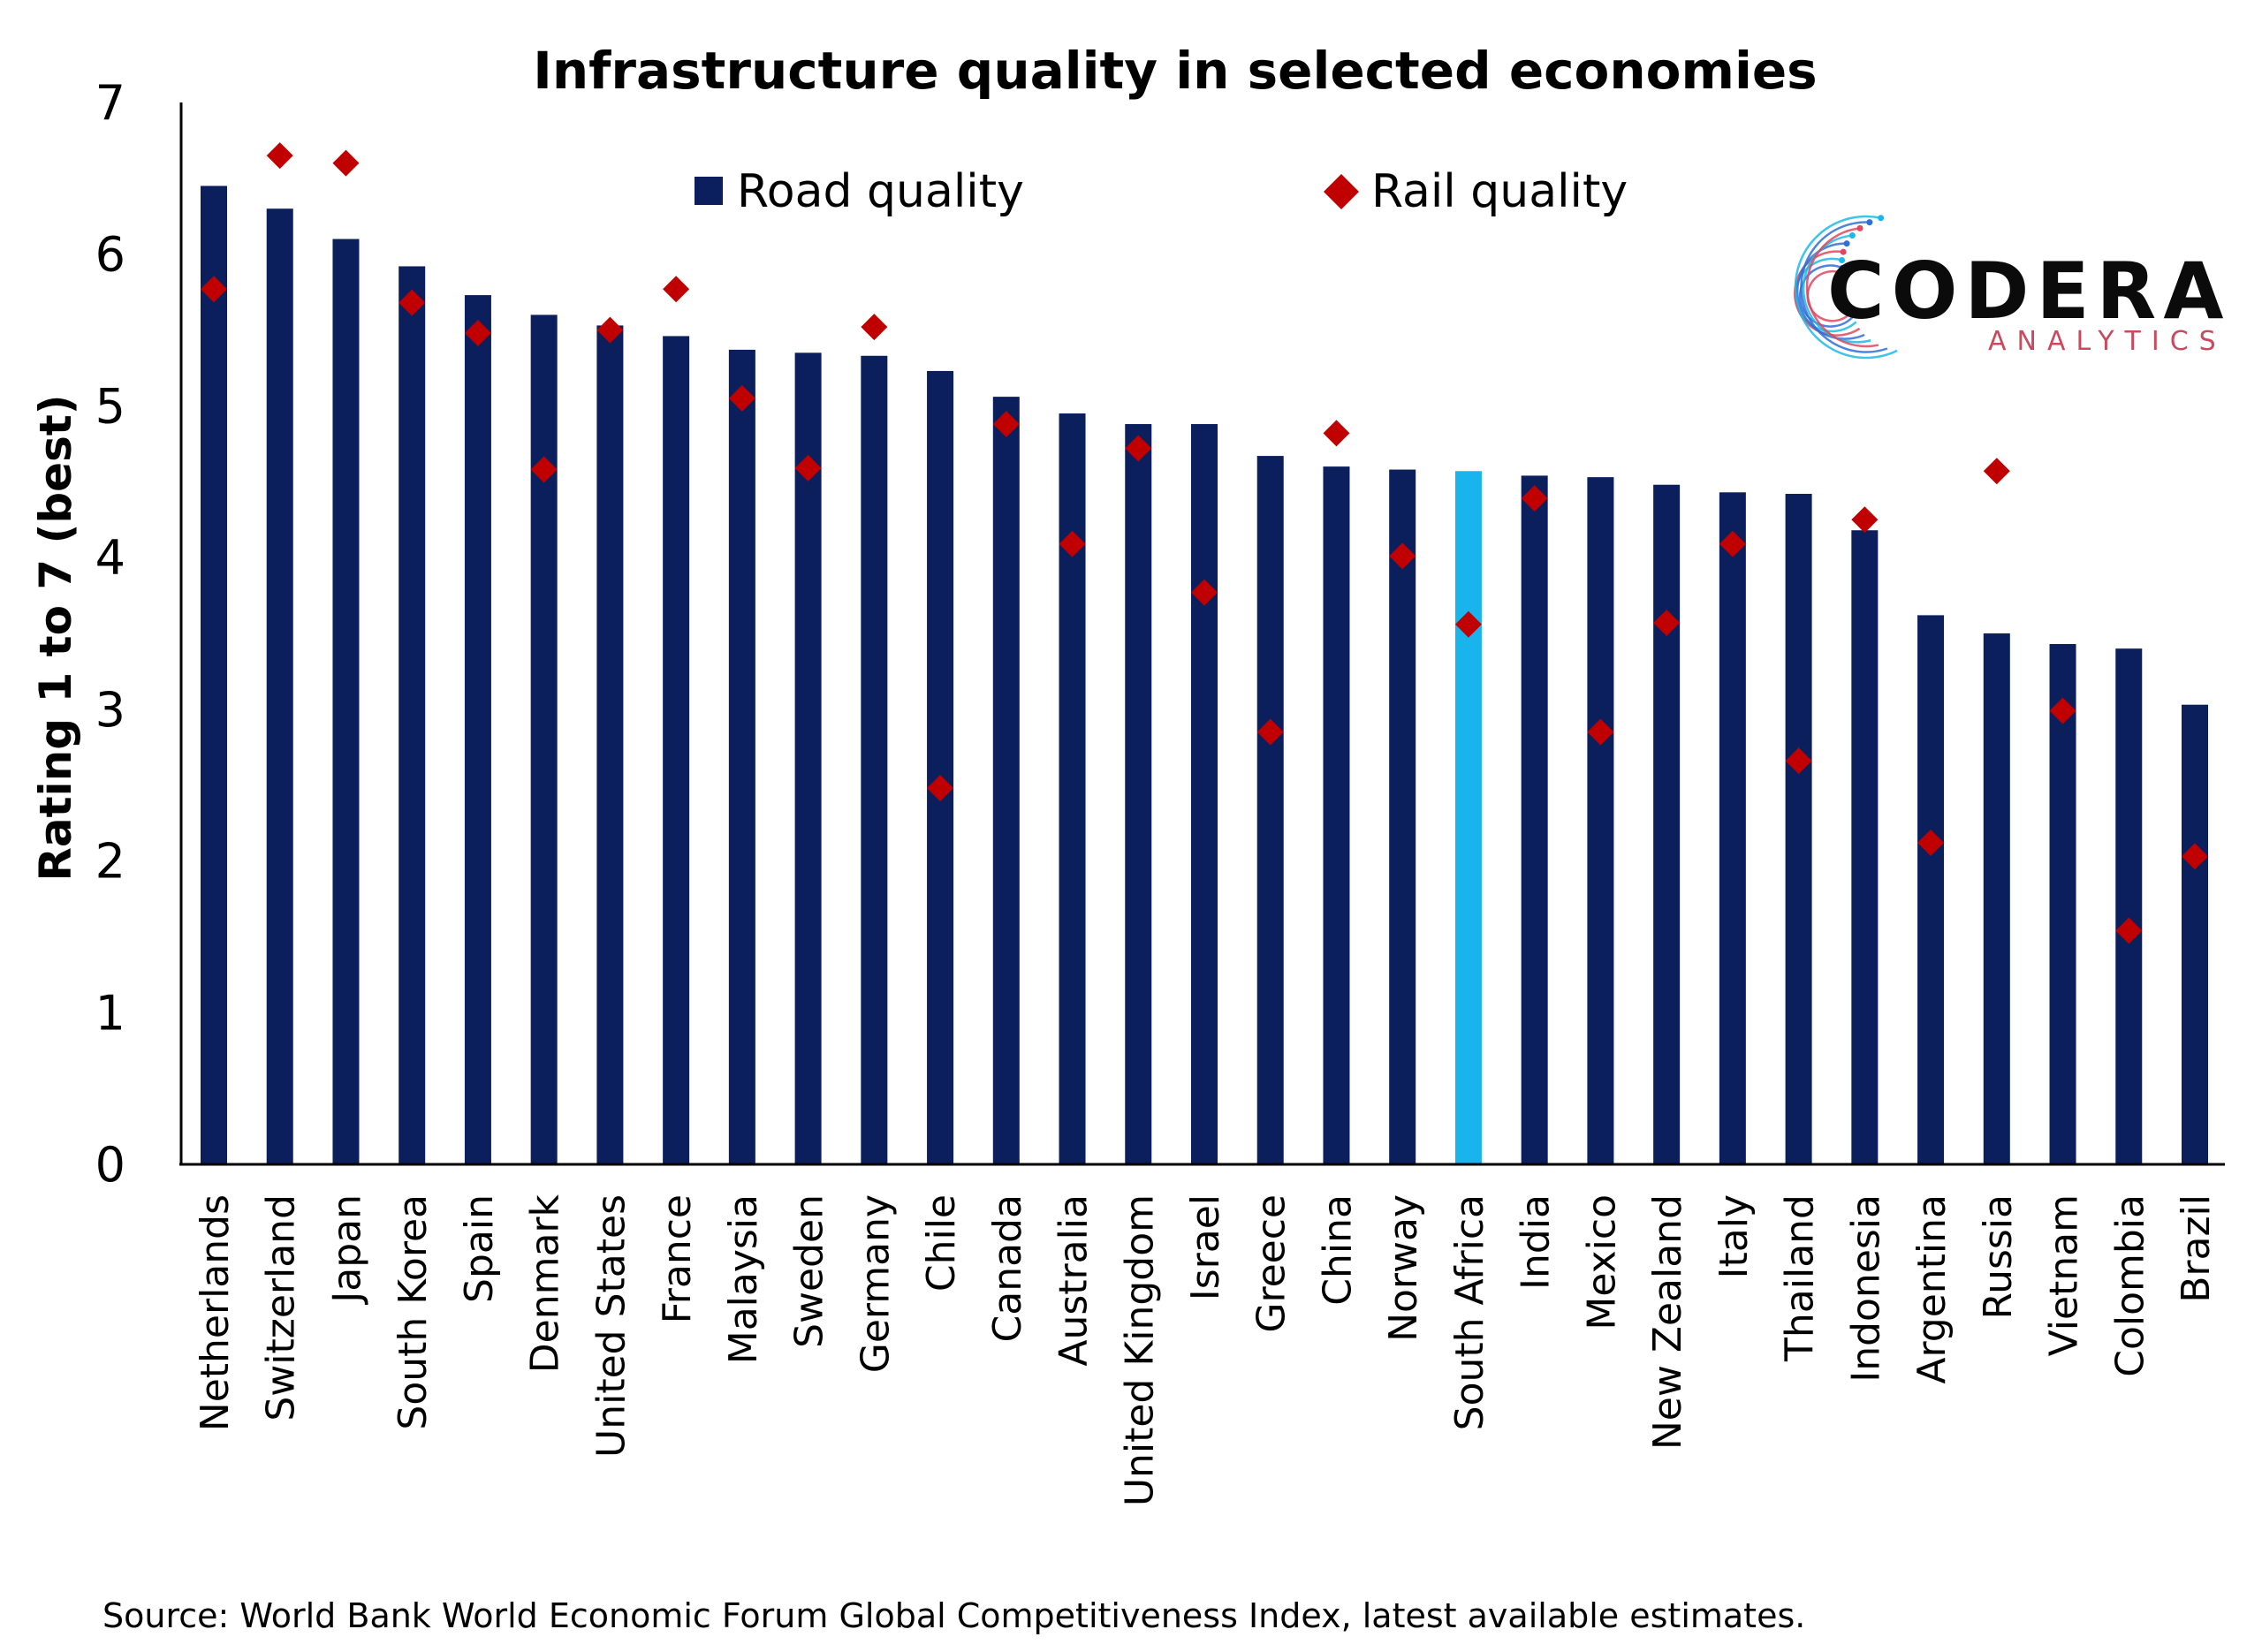  Describe the element at coordinates (110, 1013) in the screenshot. I see `y-tick-label: 1` at that location.